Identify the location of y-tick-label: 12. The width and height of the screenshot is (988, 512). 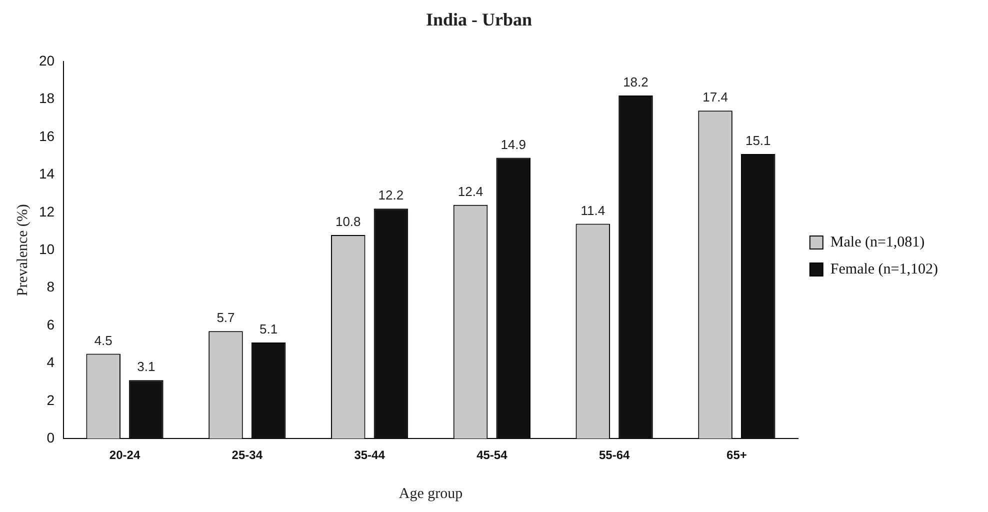
(46, 211).